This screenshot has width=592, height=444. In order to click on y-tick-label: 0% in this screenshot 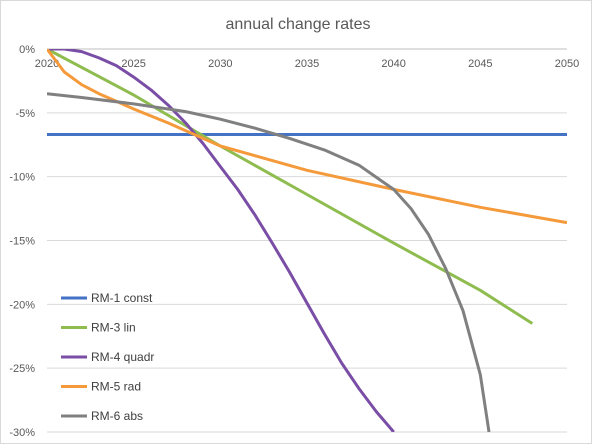, I will do `click(27, 50)`.